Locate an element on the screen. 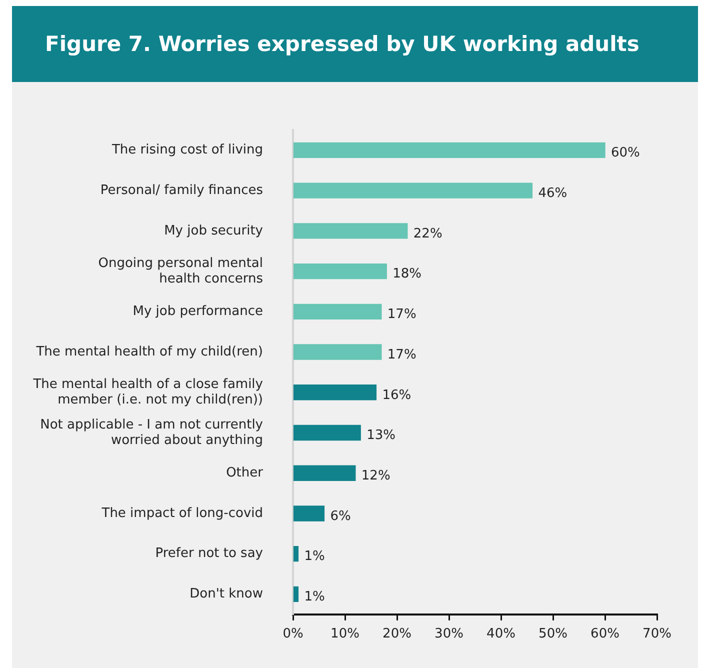 The width and height of the screenshot is (701, 668). y-tick-label: My job security is located at coordinates (214, 230).